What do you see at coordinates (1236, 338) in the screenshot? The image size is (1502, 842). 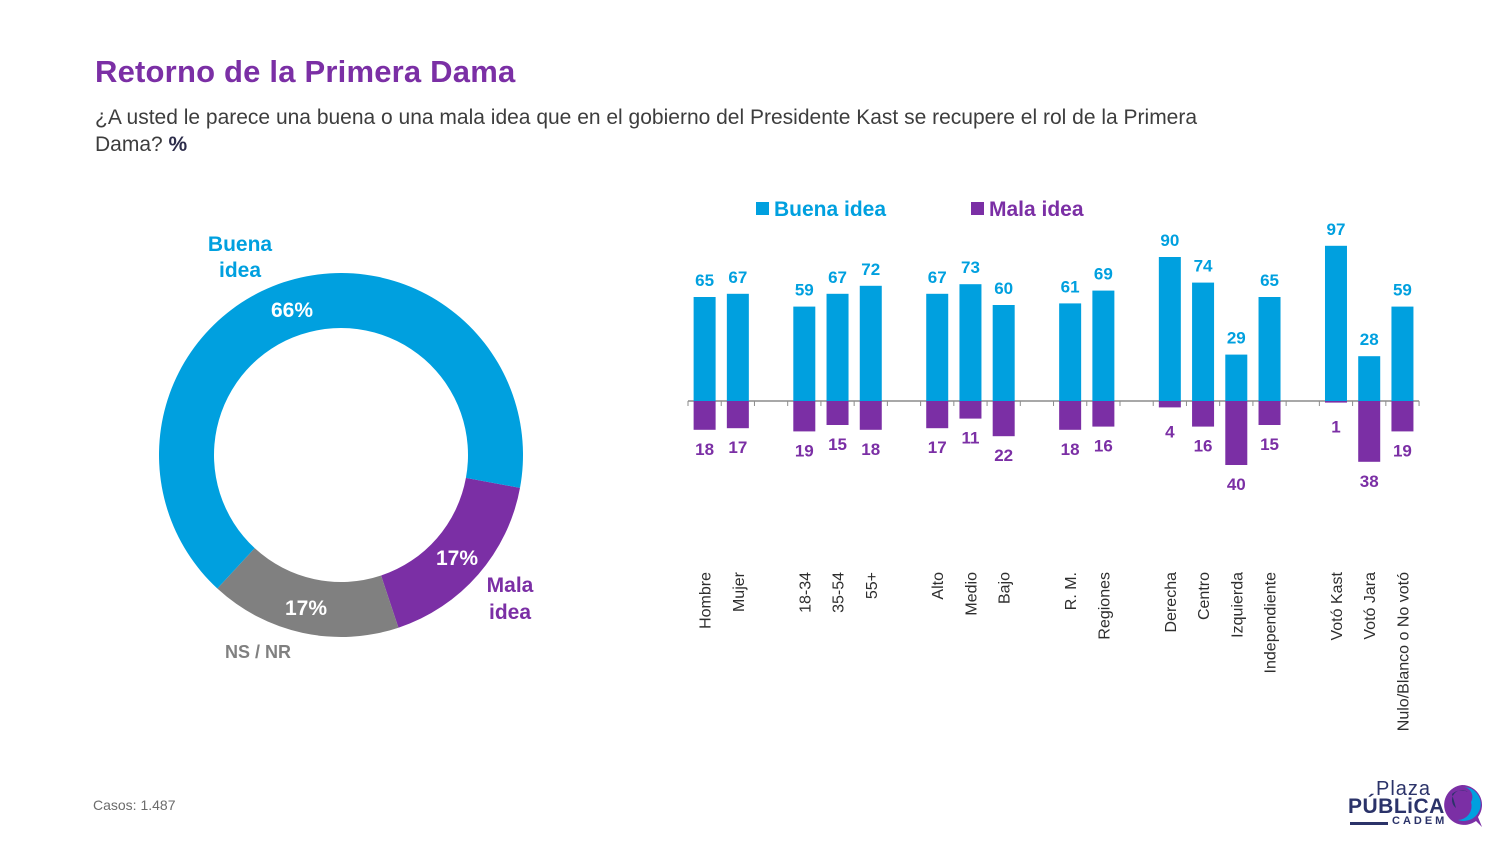 I see `data-label-buena-idea: 29` at bounding box center [1236, 338].